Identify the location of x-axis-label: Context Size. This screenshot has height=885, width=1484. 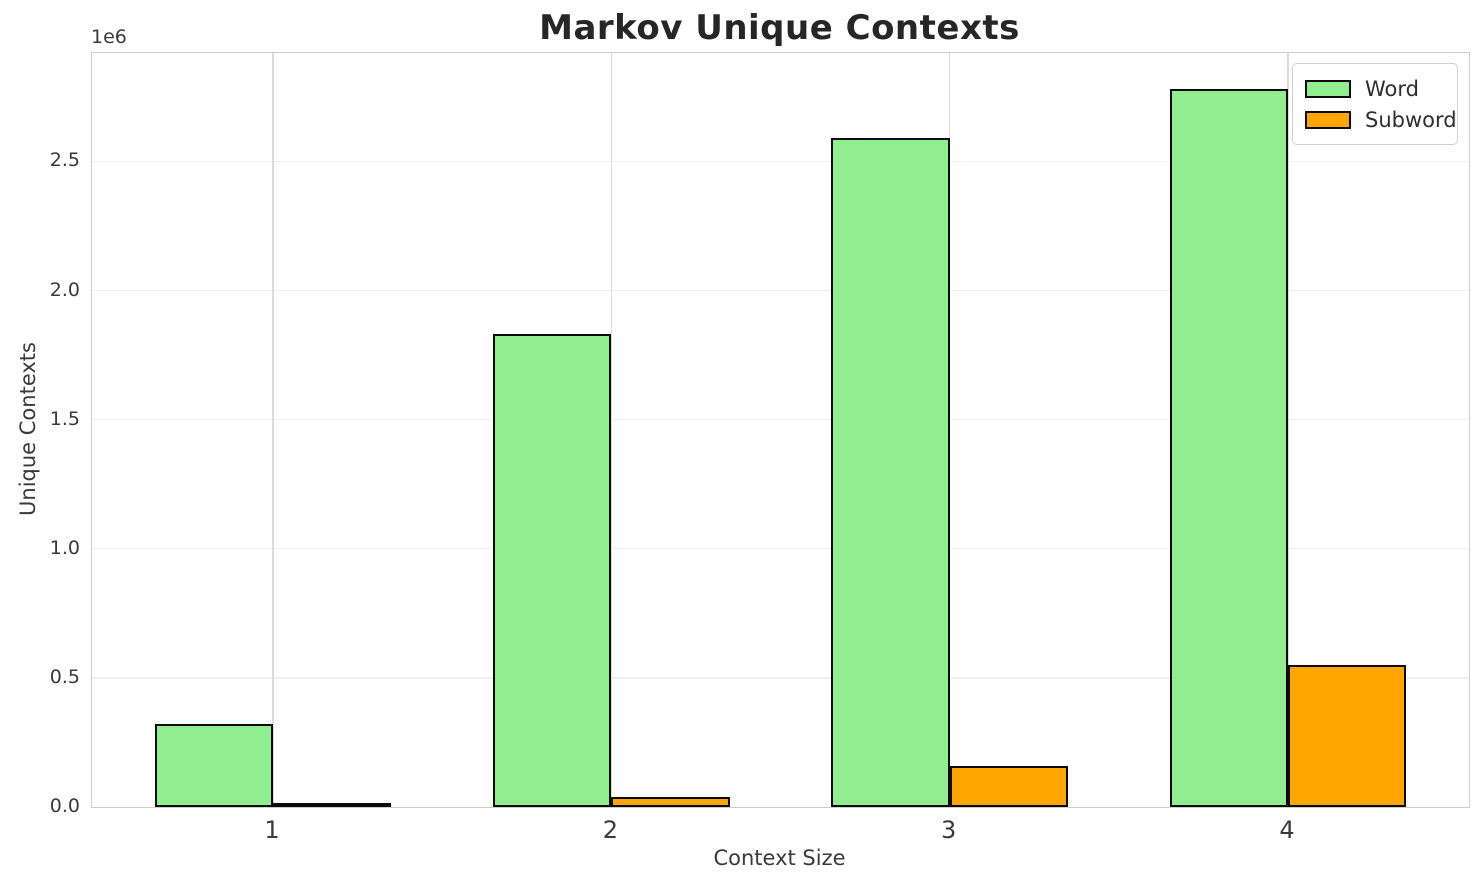
(779, 858).